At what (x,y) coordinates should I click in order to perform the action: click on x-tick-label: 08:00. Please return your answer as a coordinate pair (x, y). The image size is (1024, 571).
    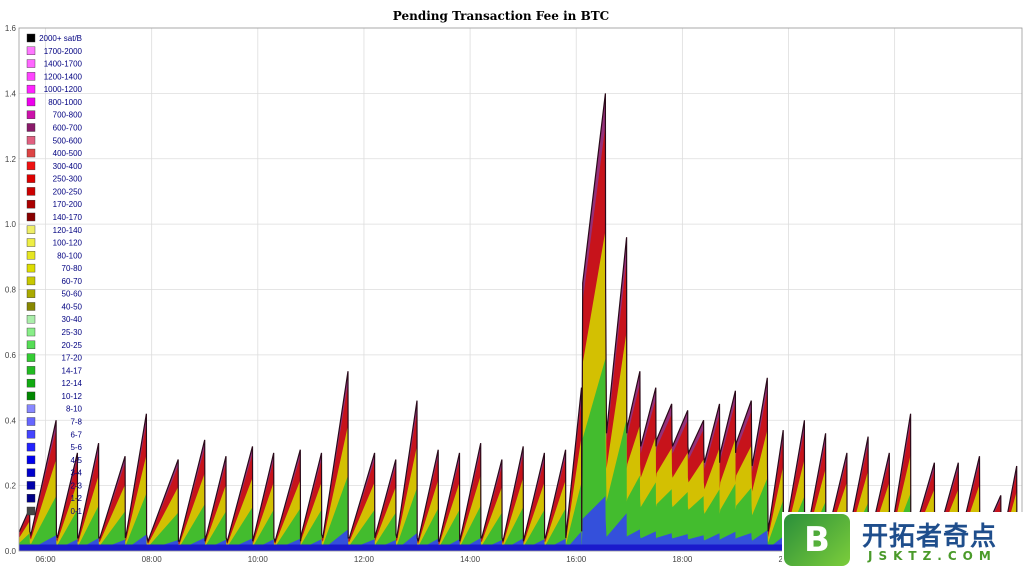
    Looking at the image, I should click on (152, 559).